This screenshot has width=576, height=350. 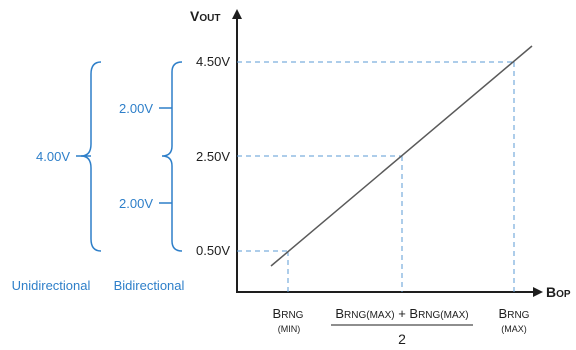 What do you see at coordinates (53, 156) in the screenshot?
I see `unidirectional-value: 4.00V` at bounding box center [53, 156].